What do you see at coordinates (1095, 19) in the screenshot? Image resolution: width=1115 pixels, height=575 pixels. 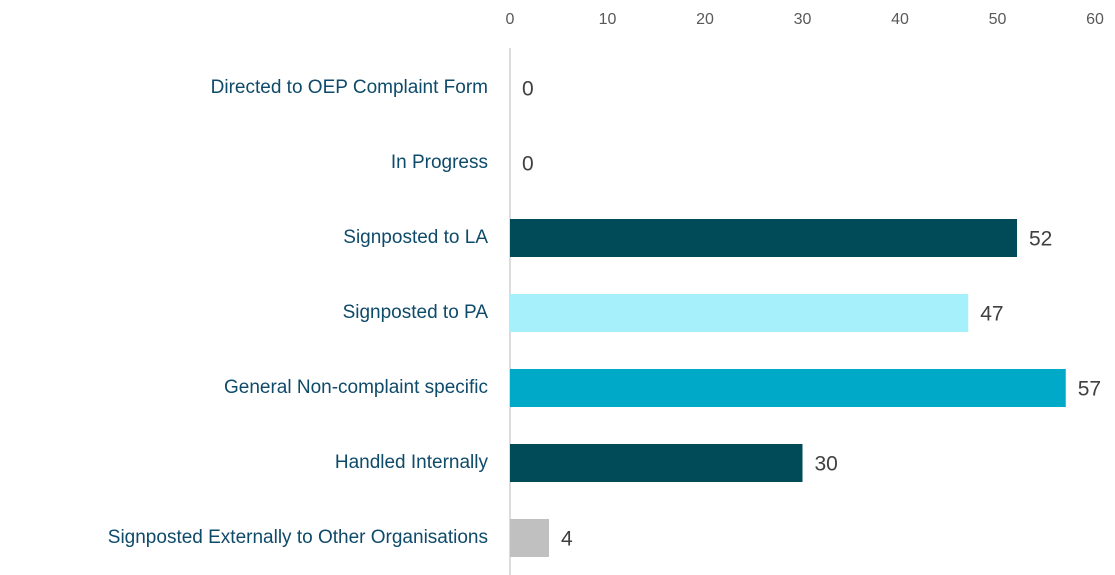 I see `x-tick-label: 60` at bounding box center [1095, 19].